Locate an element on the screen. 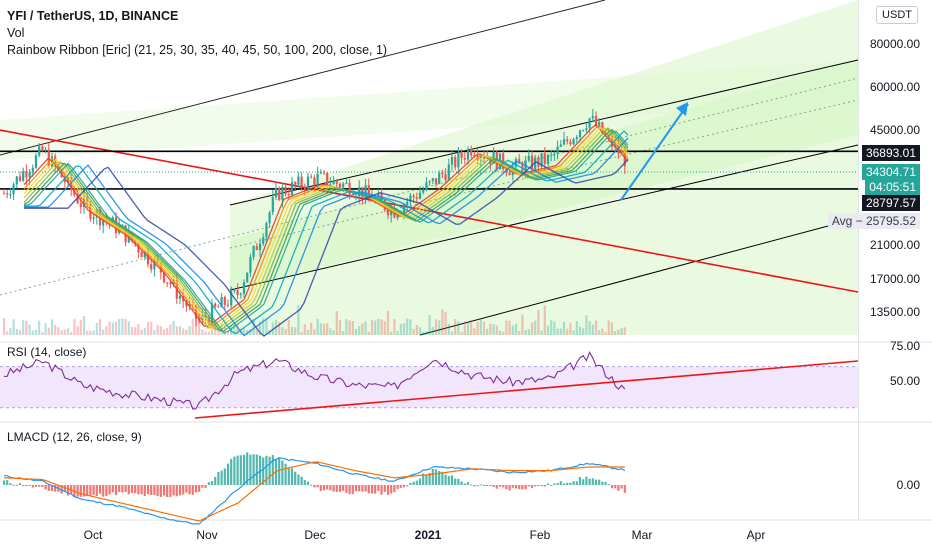 The height and width of the screenshot is (550, 932). rsi-label: RSI (14, close) is located at coordinates (47, 352).